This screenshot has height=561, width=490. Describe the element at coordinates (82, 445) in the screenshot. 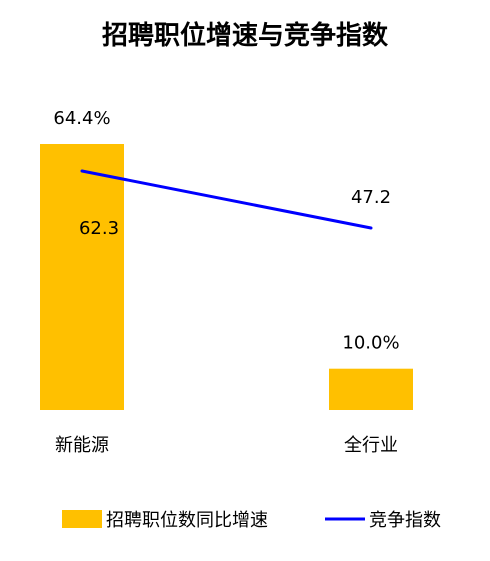

I see `x-tick-label-1: 新能源` at that location.